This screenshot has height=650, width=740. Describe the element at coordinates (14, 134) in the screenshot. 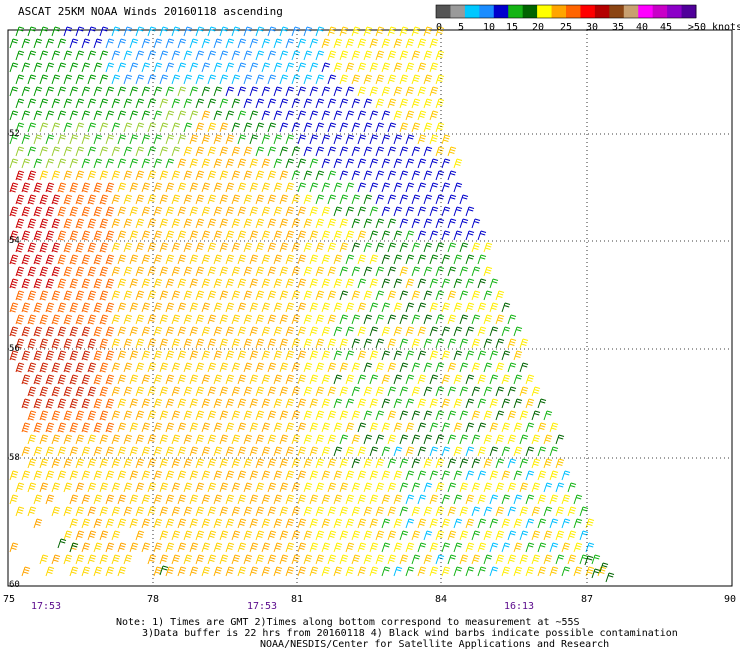

I see `lat-label: 52` at that location.